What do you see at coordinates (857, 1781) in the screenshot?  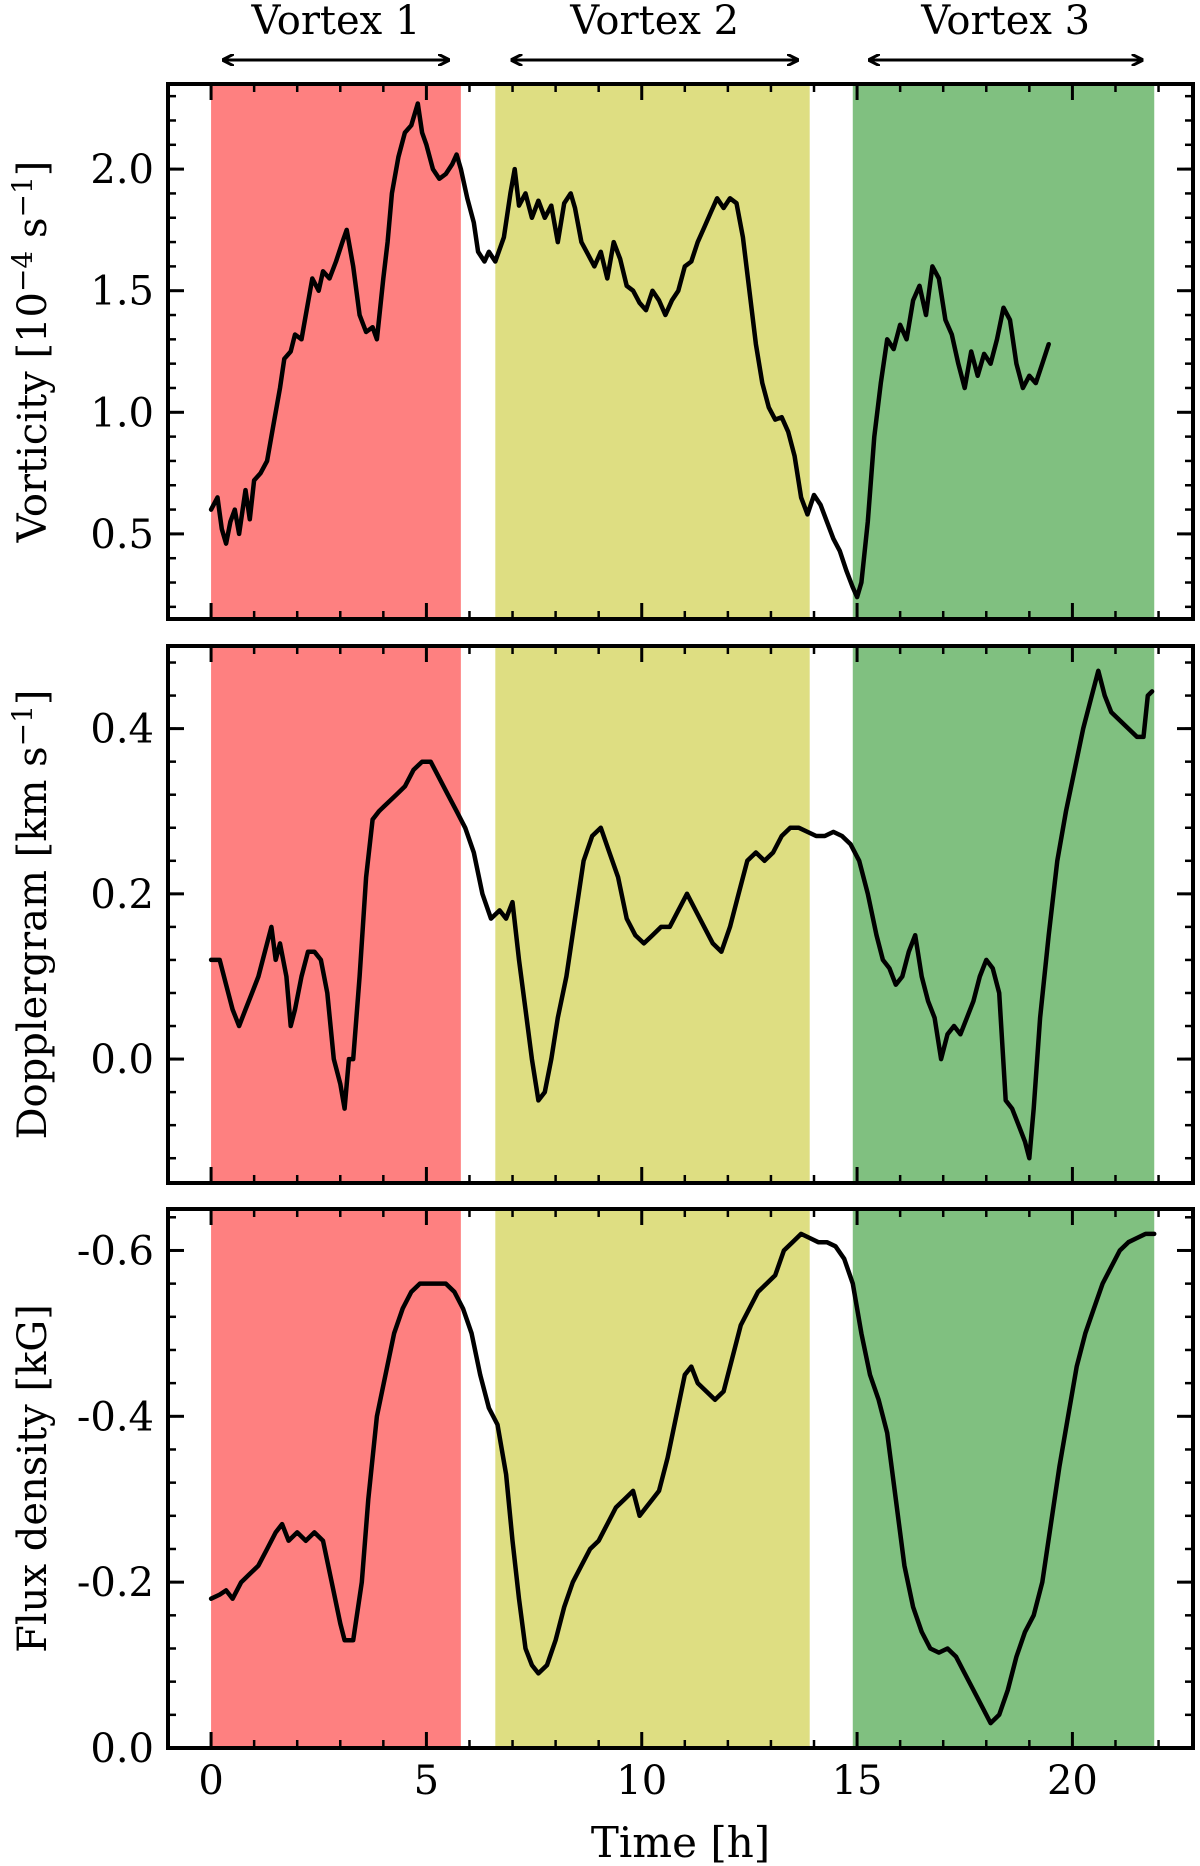 I see `x-tick-label: 15` at bounding box center [857, 1781].